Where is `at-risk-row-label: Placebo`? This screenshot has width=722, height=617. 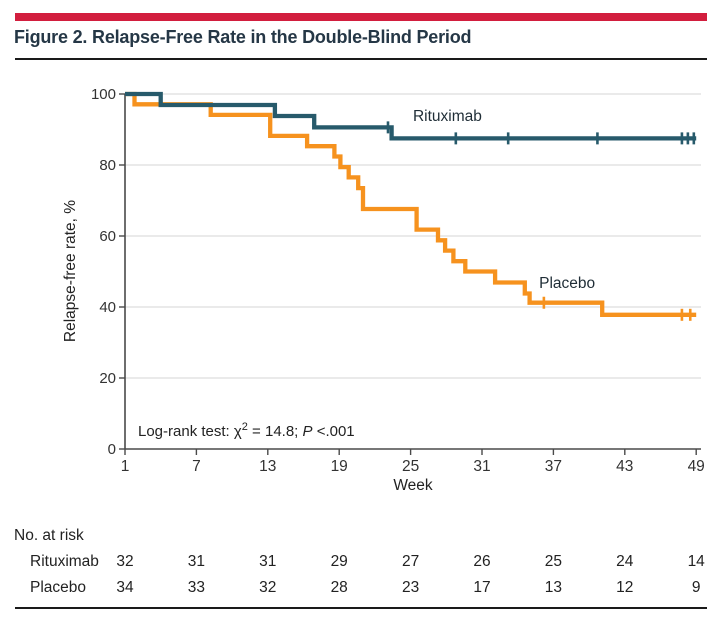 at-risk-row-label: Placebo is located at coordinates (58, 587).